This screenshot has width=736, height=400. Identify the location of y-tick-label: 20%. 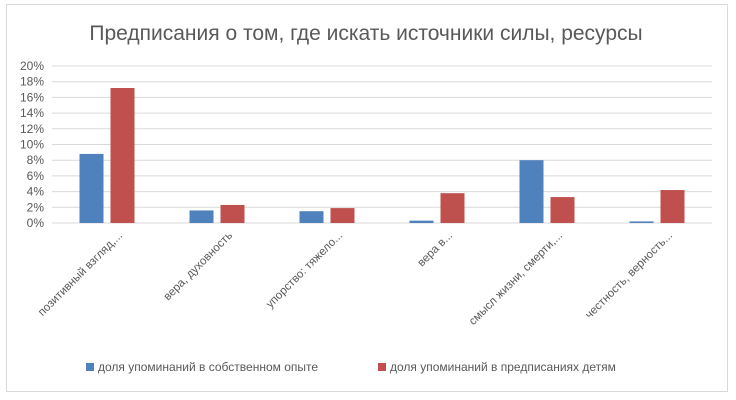
(32, 66).